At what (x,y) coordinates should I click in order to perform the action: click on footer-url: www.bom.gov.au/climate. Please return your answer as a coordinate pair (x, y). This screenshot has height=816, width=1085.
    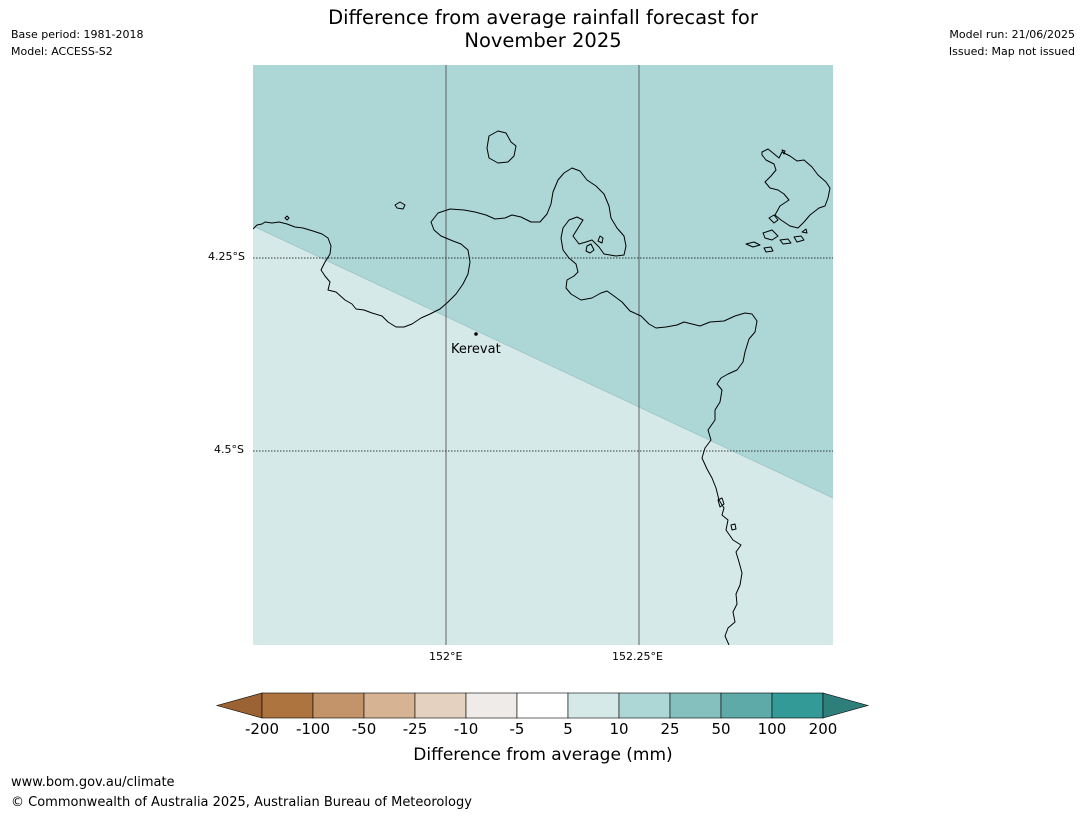
    Looking at the image, I should click on (93, 782).